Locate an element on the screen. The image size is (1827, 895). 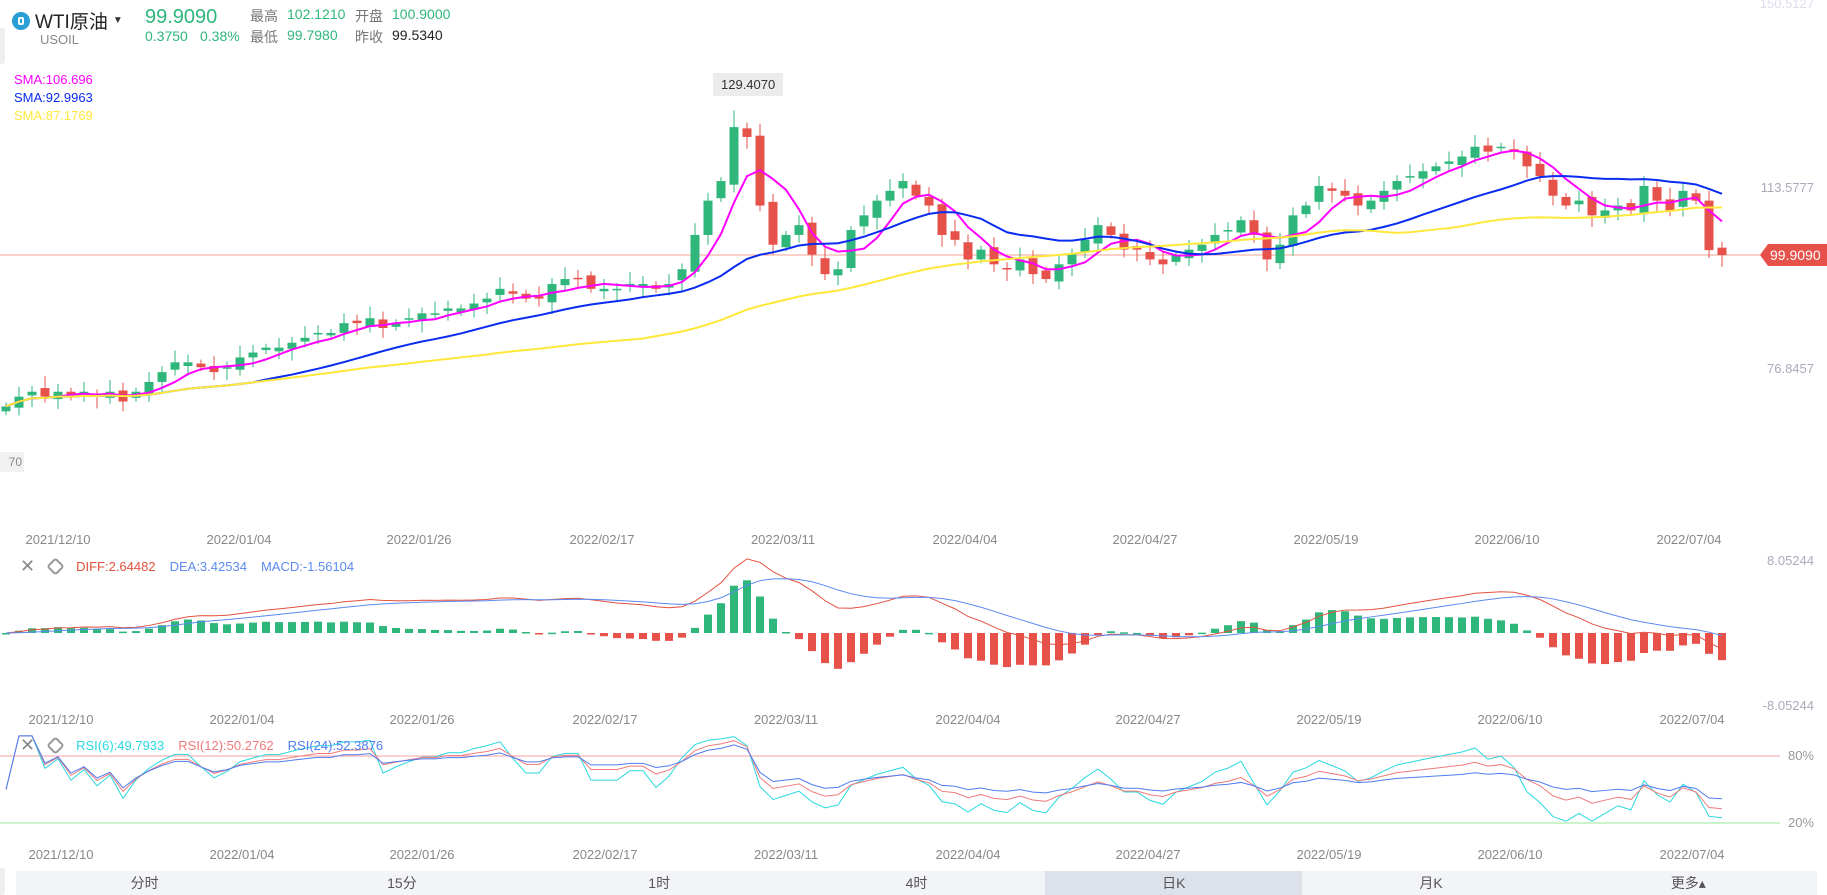
tab-timeshare: 分时 is located at coordinates (144, 883).